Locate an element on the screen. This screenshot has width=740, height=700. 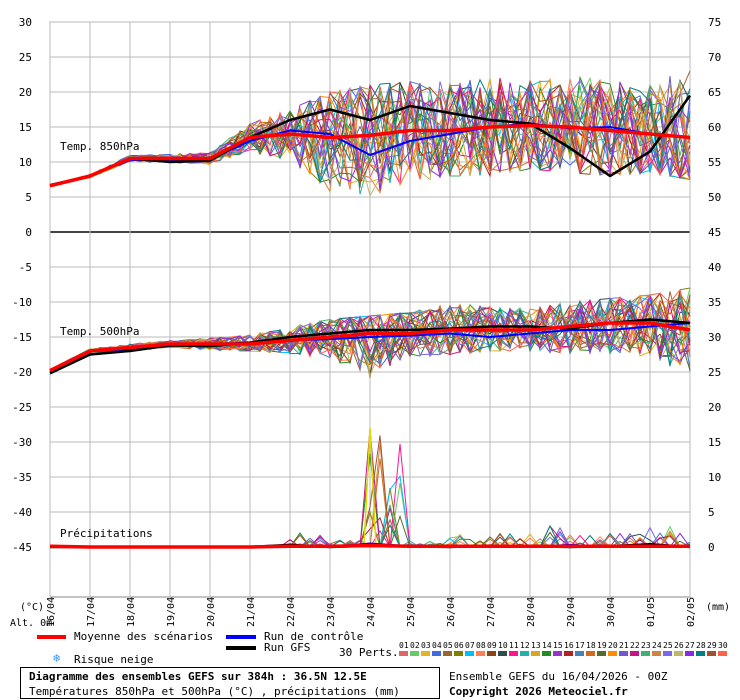
legend-gfs-label: Run GFS is located at coordinates (287, 647).